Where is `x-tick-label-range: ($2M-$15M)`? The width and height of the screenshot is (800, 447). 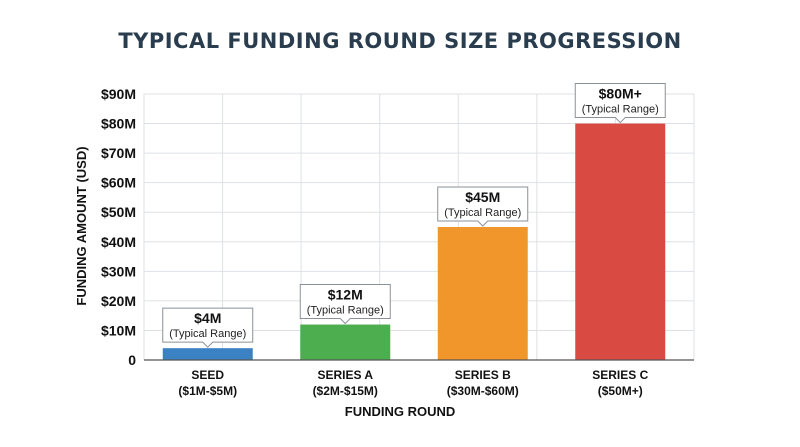 x-tick-label-range: ($2M-$15M) is located at coordinates (345, 391).